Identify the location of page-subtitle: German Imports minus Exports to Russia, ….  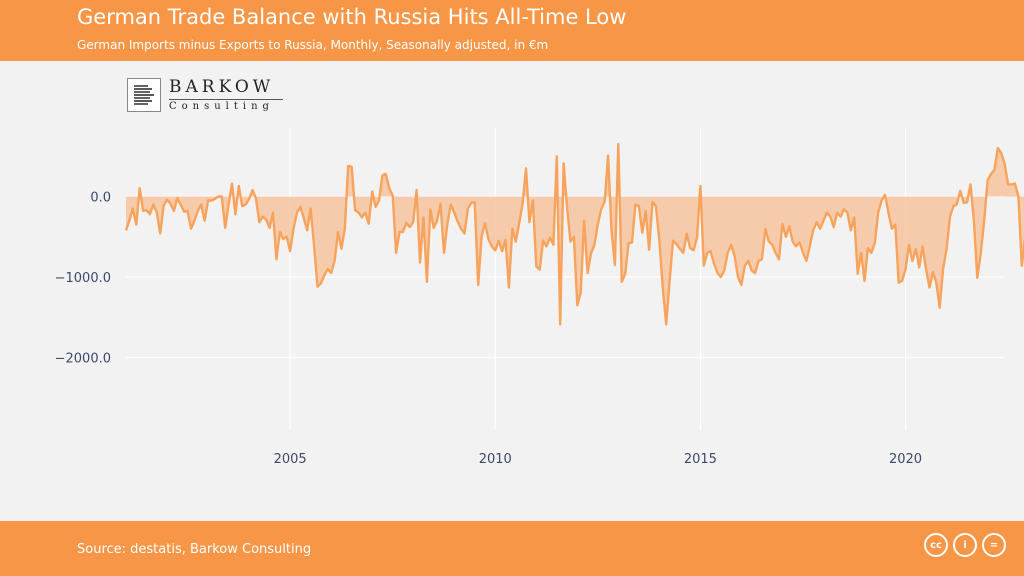
(313, 45).